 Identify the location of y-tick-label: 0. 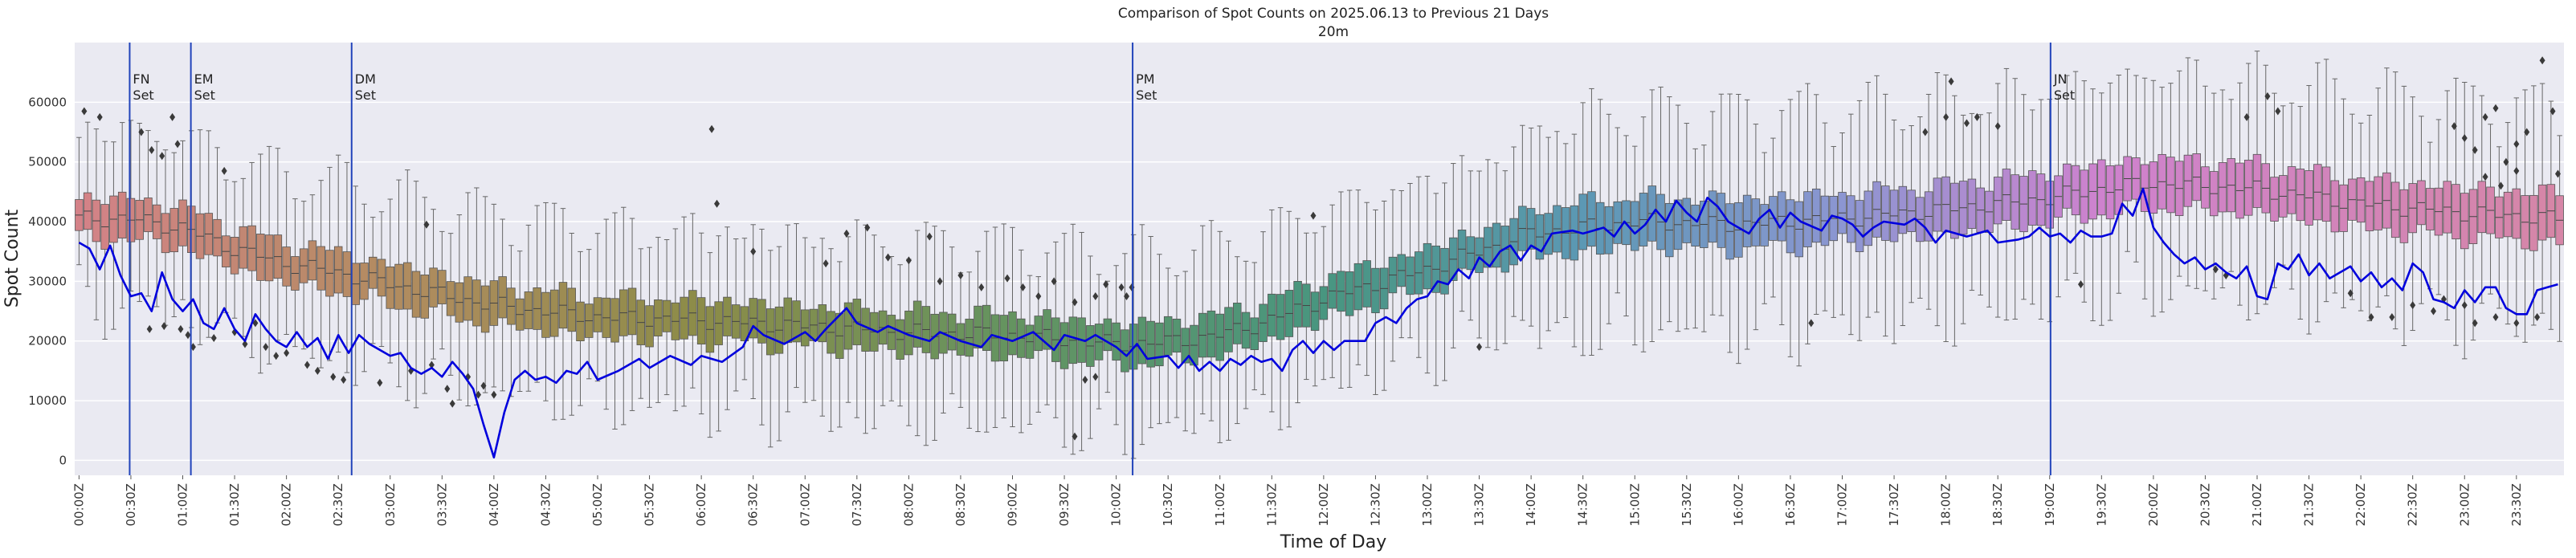
(63, 460).